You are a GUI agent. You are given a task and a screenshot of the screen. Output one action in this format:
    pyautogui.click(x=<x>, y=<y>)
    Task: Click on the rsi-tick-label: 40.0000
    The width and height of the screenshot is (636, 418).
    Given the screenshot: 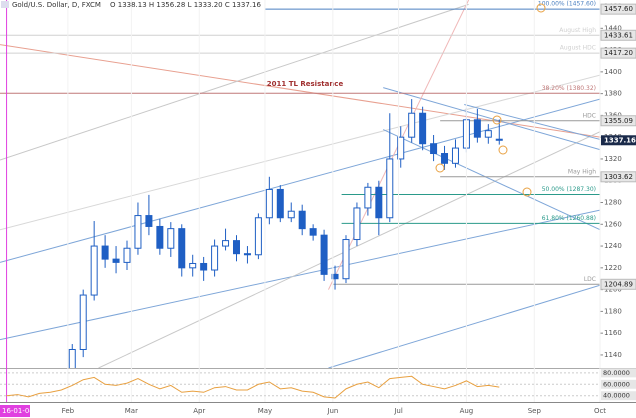 What is the action you would take?
    pyautogui.click(x=616, y=396)
    